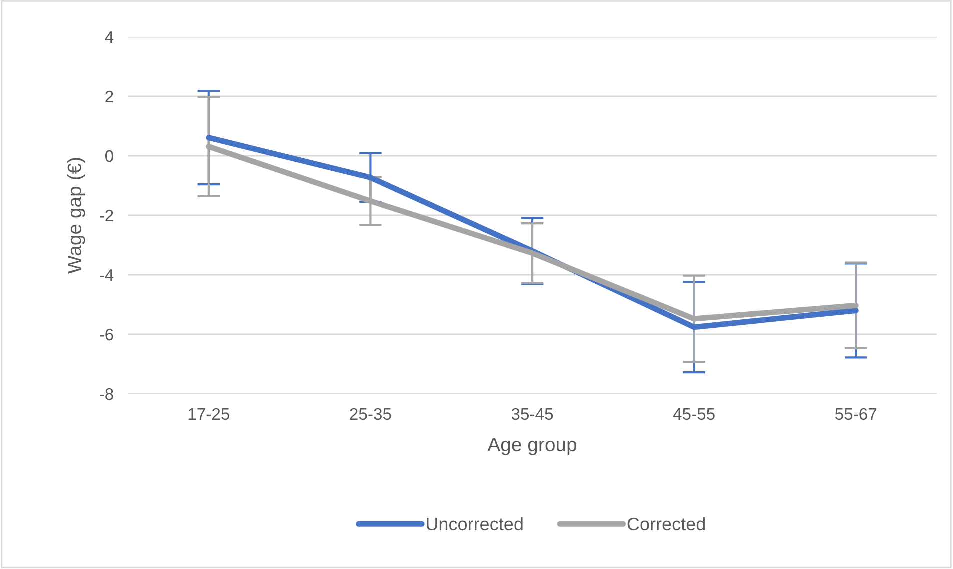 The image size is (953, 569). I want to click on y-tick-label: 0, so click(109, 156).